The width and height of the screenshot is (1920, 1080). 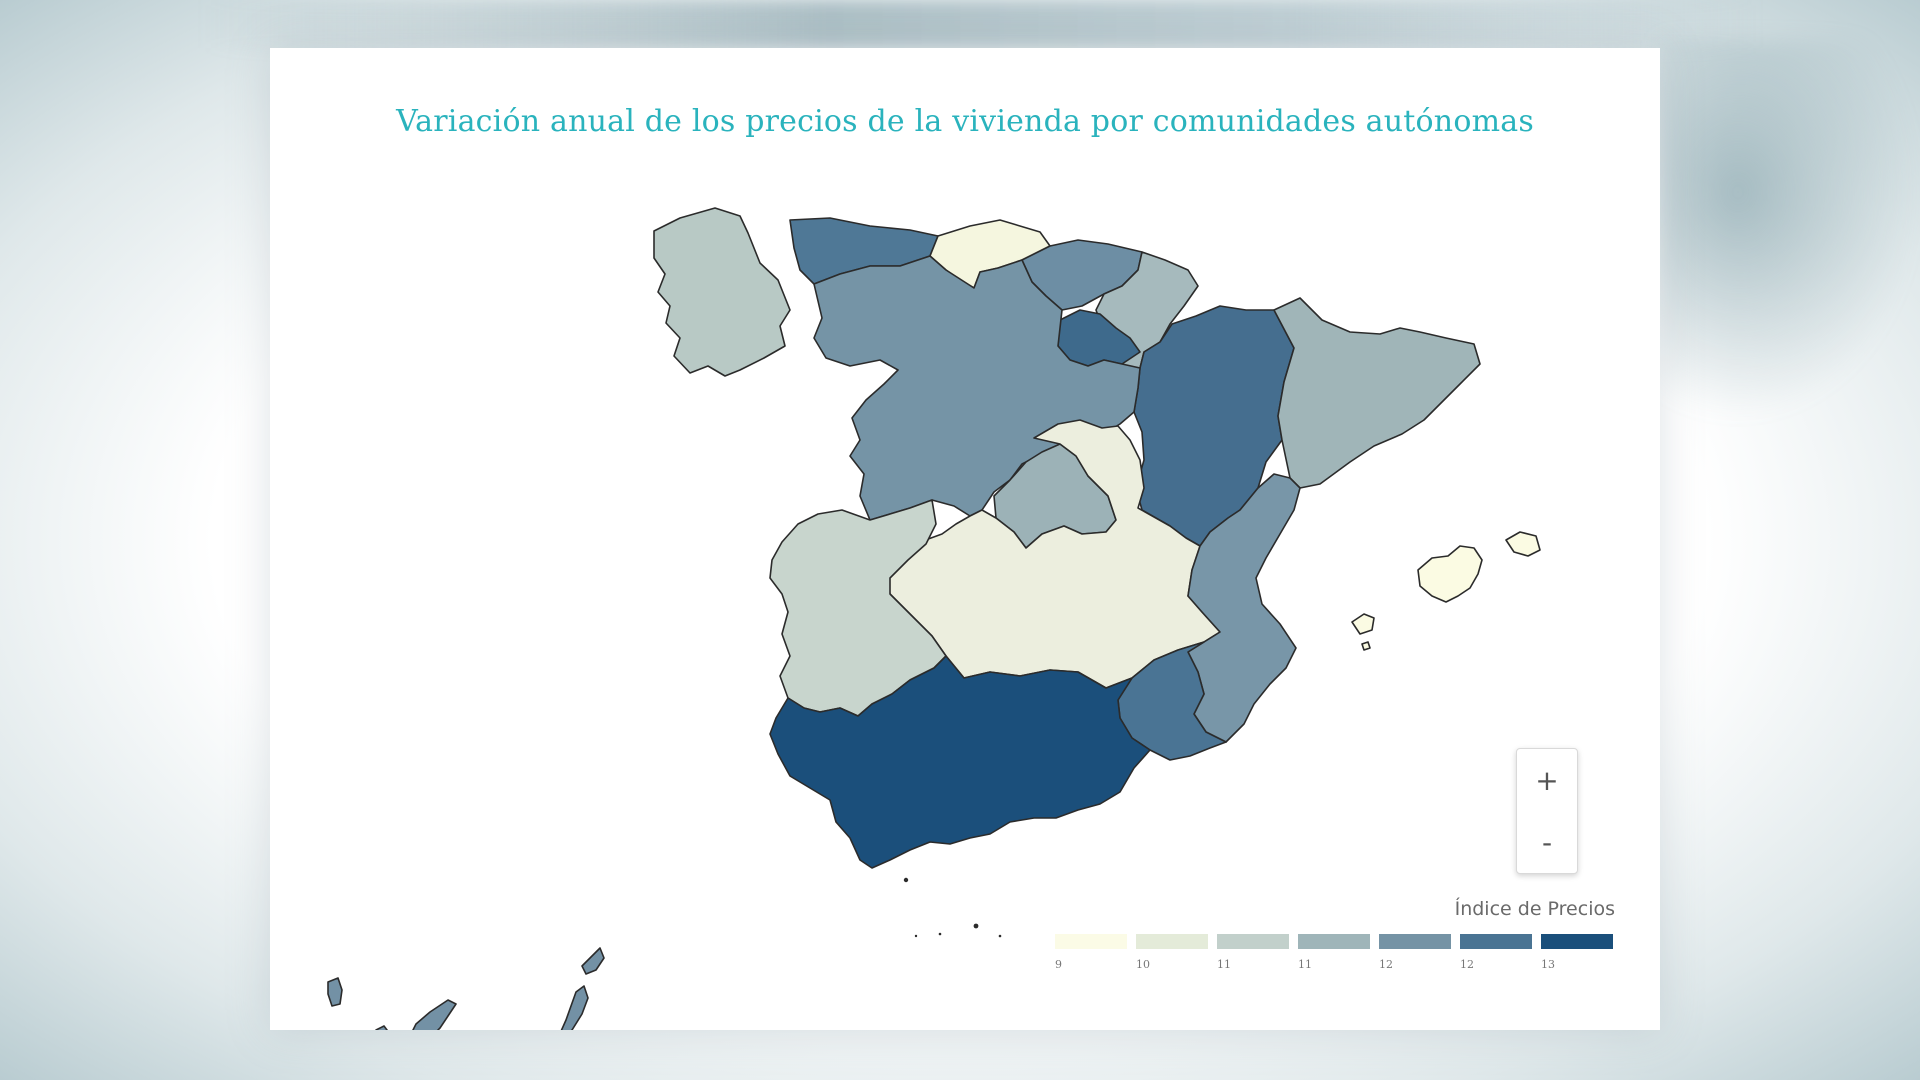 I want to click on legend-swatches, so click(x=1335, y=942).